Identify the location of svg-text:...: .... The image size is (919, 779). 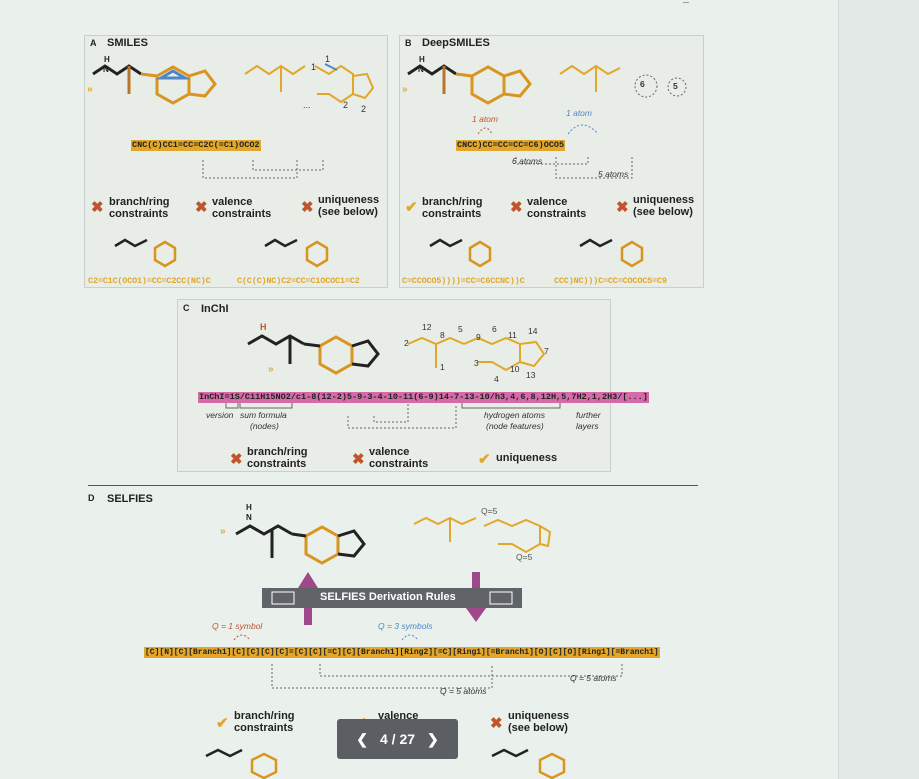
(307, 105).